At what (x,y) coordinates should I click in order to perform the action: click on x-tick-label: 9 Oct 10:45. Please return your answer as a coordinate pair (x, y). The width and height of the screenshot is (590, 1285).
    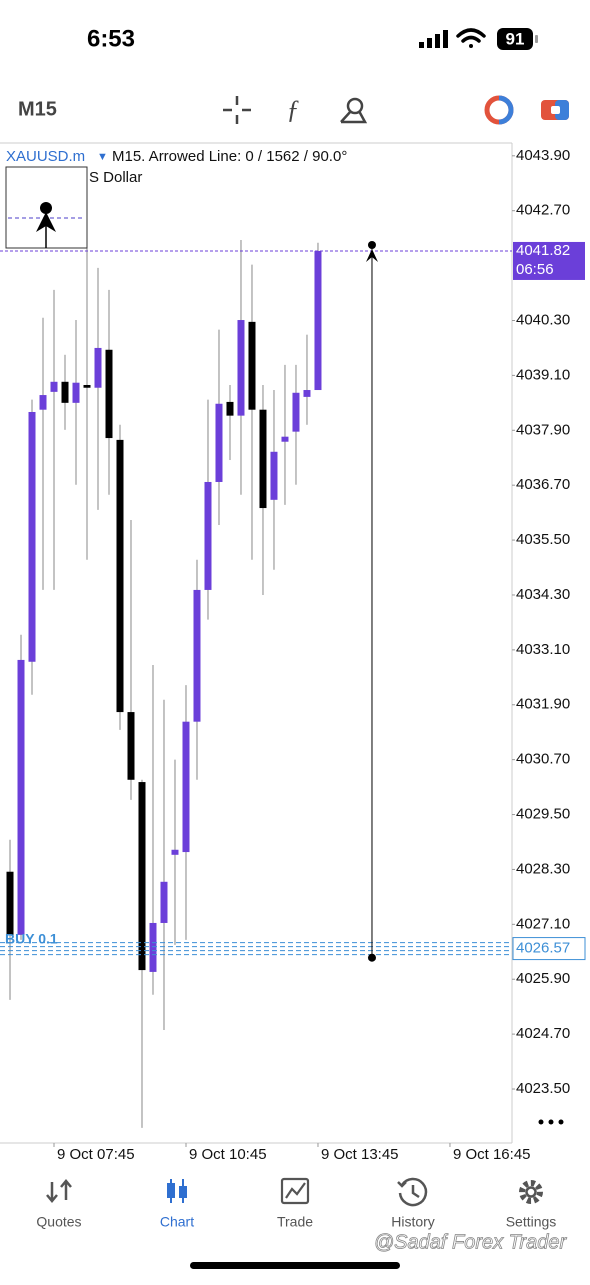
    Looking at the image, I should click on (228, 1154).